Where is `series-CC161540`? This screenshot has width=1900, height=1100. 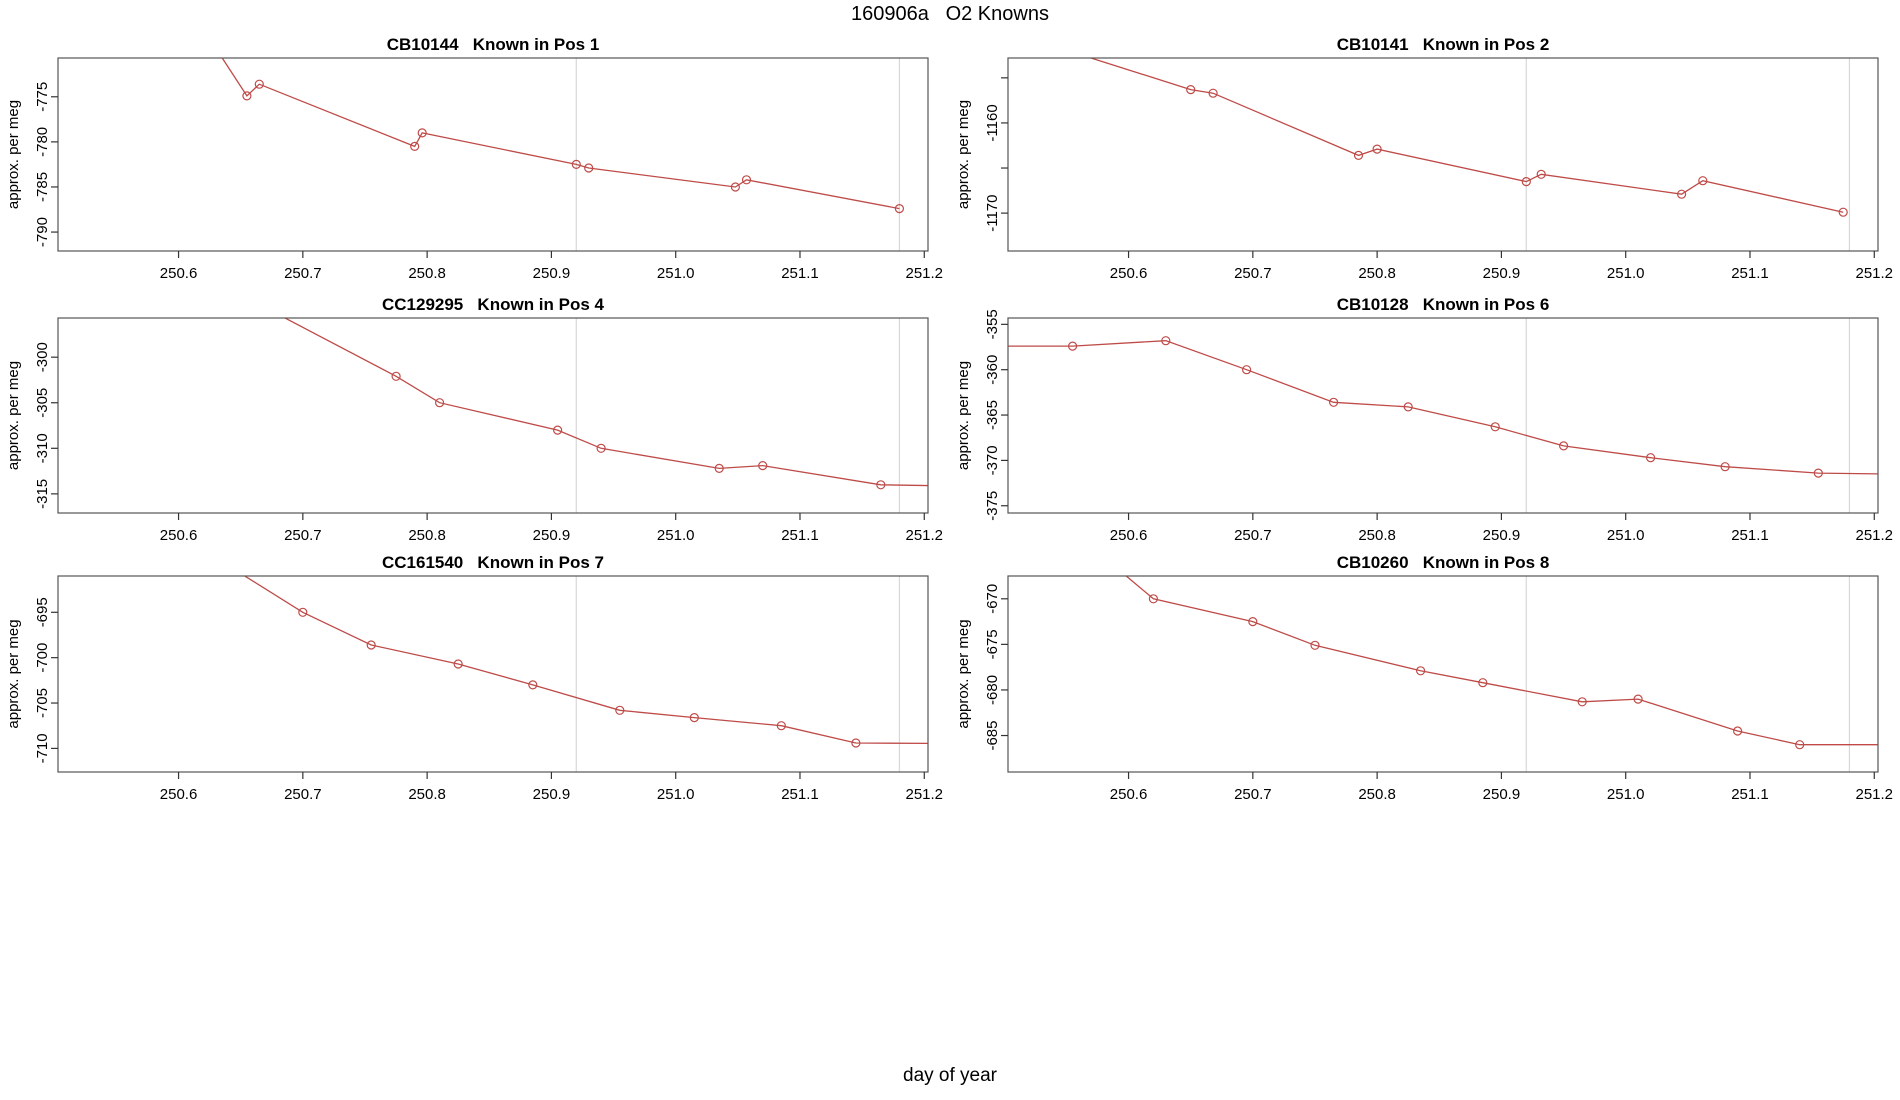
series-CC161540 is located at coordinates (576, 651).